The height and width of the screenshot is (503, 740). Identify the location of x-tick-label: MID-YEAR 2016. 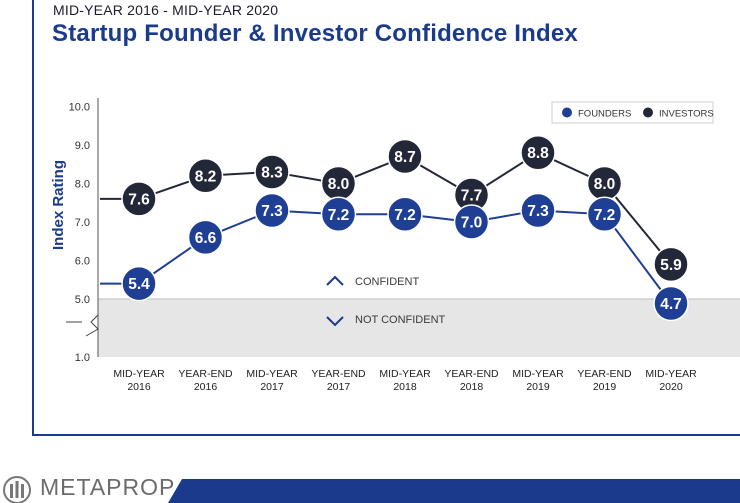
(139, 380).